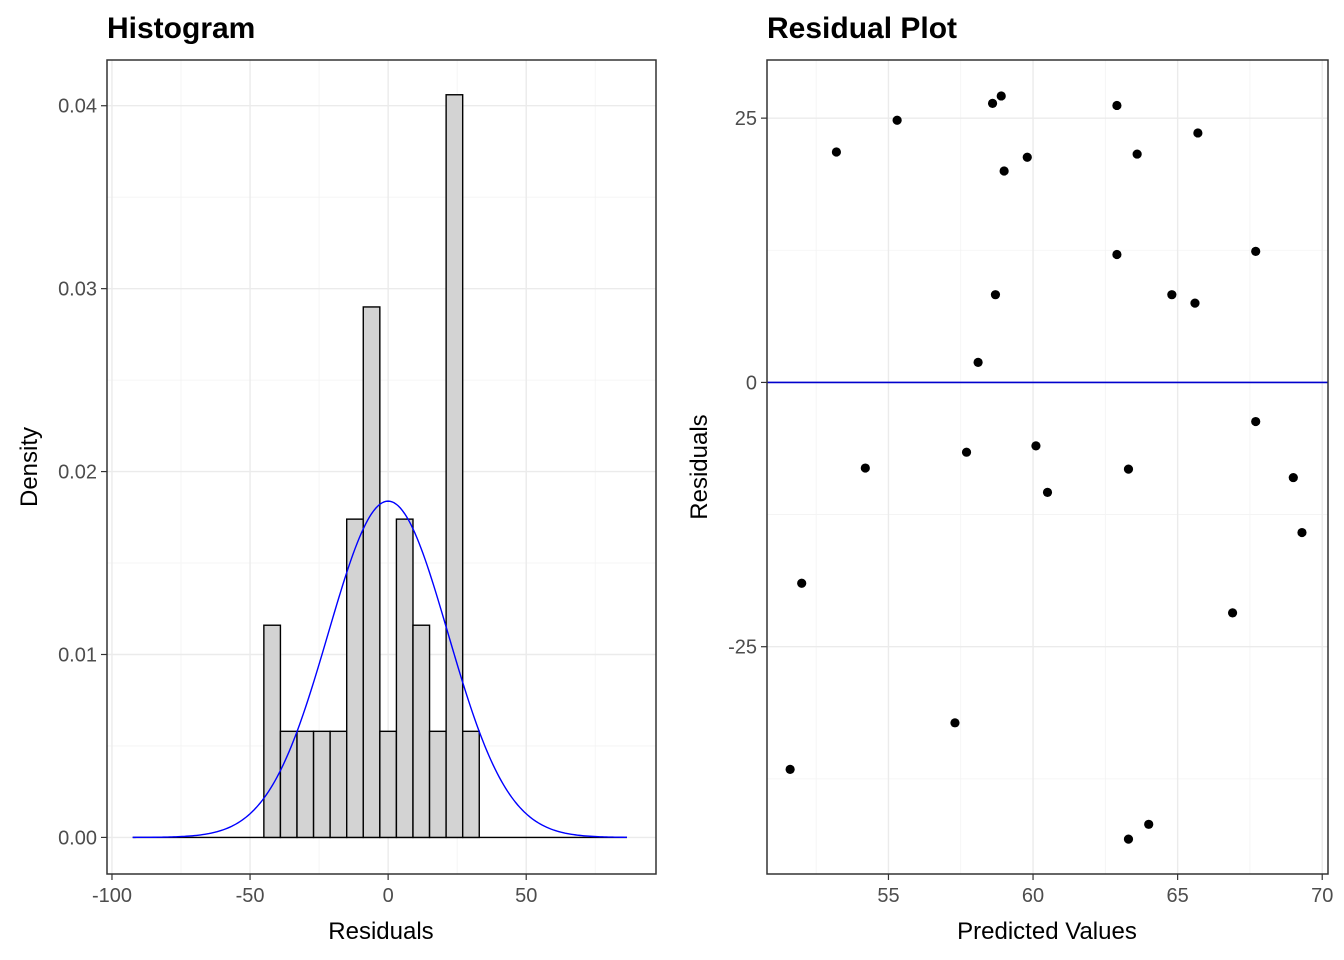 The image size is (1344, 960). Describe the element at coordinates (77, 473) in the screenshot. I see `histogram-y-tick-label: 0.02` at that location.